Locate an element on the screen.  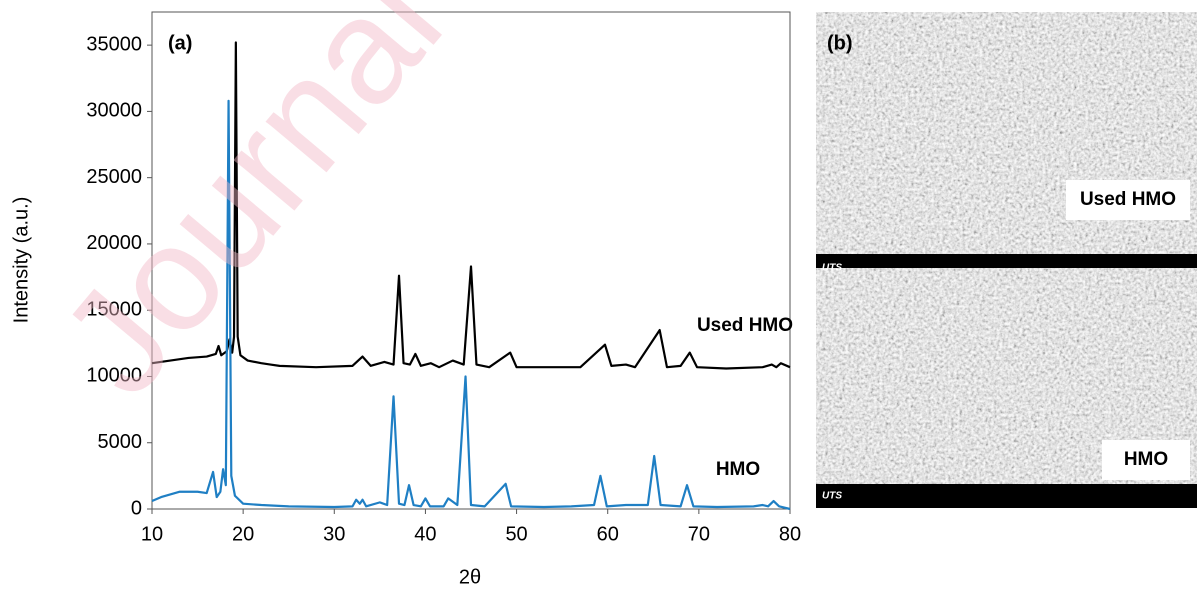
x-tick-label: 50 is located at coordinates (516, 534).